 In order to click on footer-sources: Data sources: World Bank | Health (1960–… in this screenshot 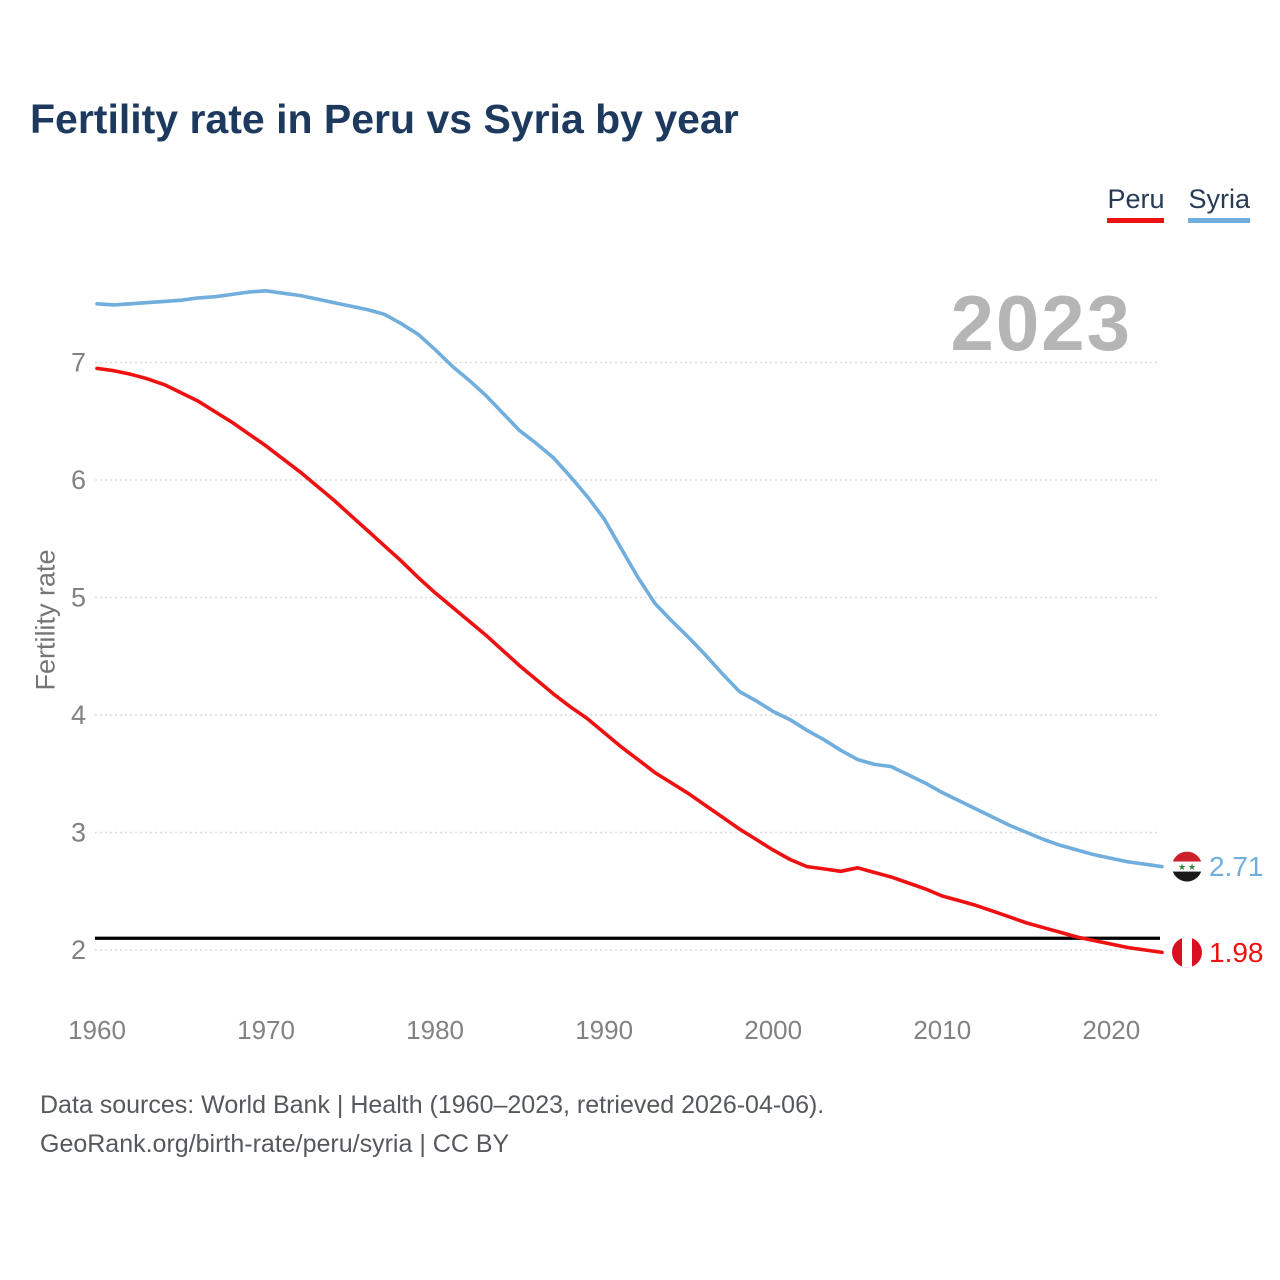, I will do `click(432, 1105)`.